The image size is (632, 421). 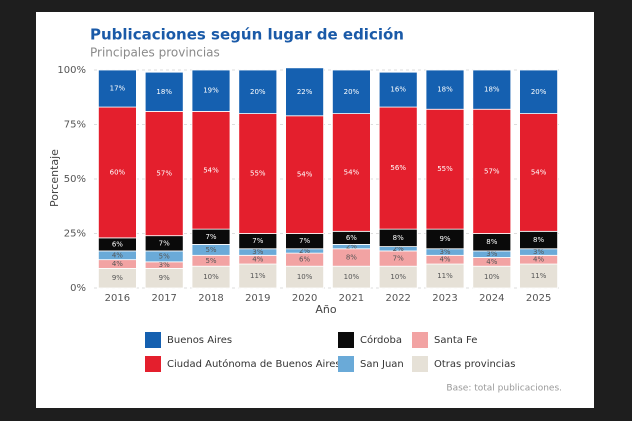 What do you see at coordinates (304, 298) in the screenshot?
I see `x-tick-label: 2020` at bounding box center [304, 298].